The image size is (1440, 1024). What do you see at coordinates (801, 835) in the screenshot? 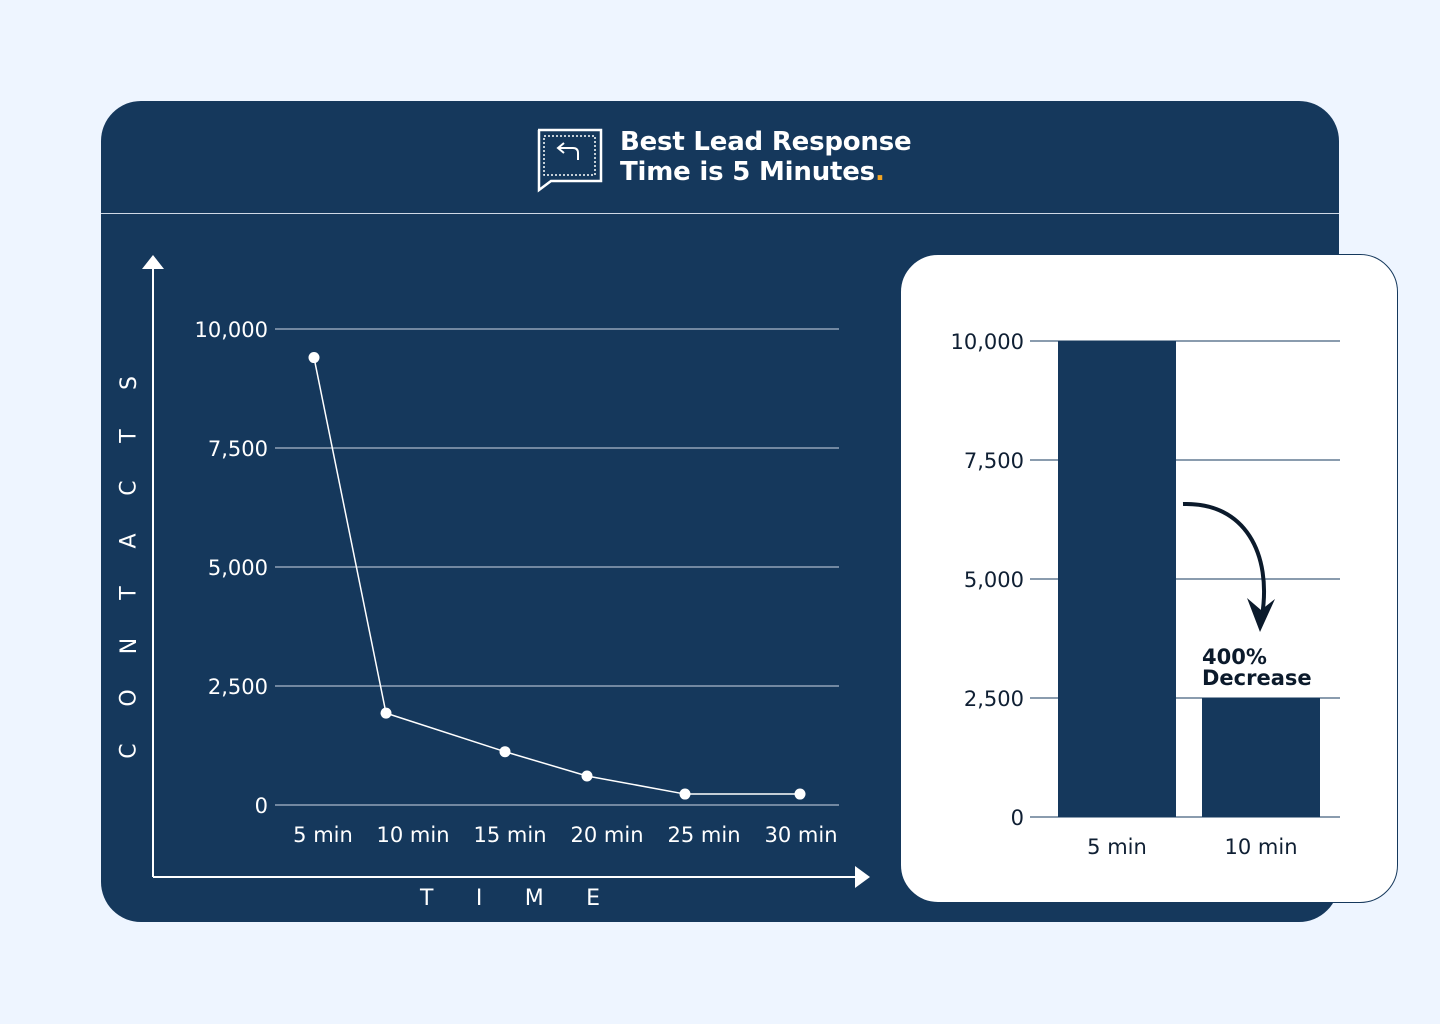
I see `x-tick-label: 30 min` at bounding box center [801, 835].